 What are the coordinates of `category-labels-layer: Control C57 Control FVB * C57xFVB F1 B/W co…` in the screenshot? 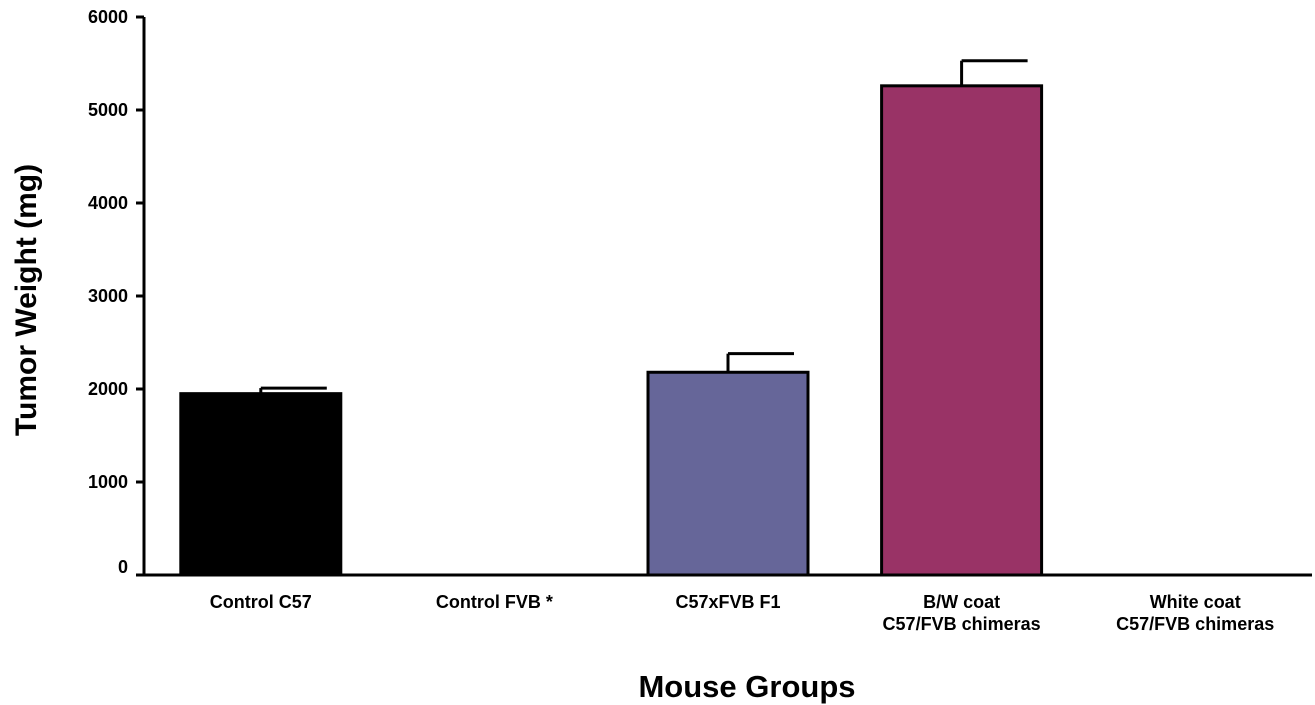 It's located at (742, 613).